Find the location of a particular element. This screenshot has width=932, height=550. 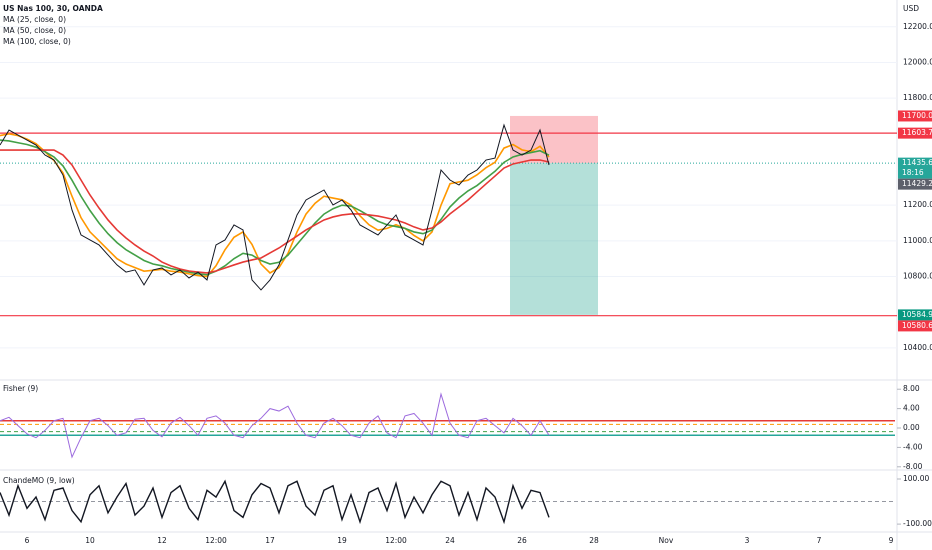

y-tick-label: -8.00 is located at coordinates (913, 466).